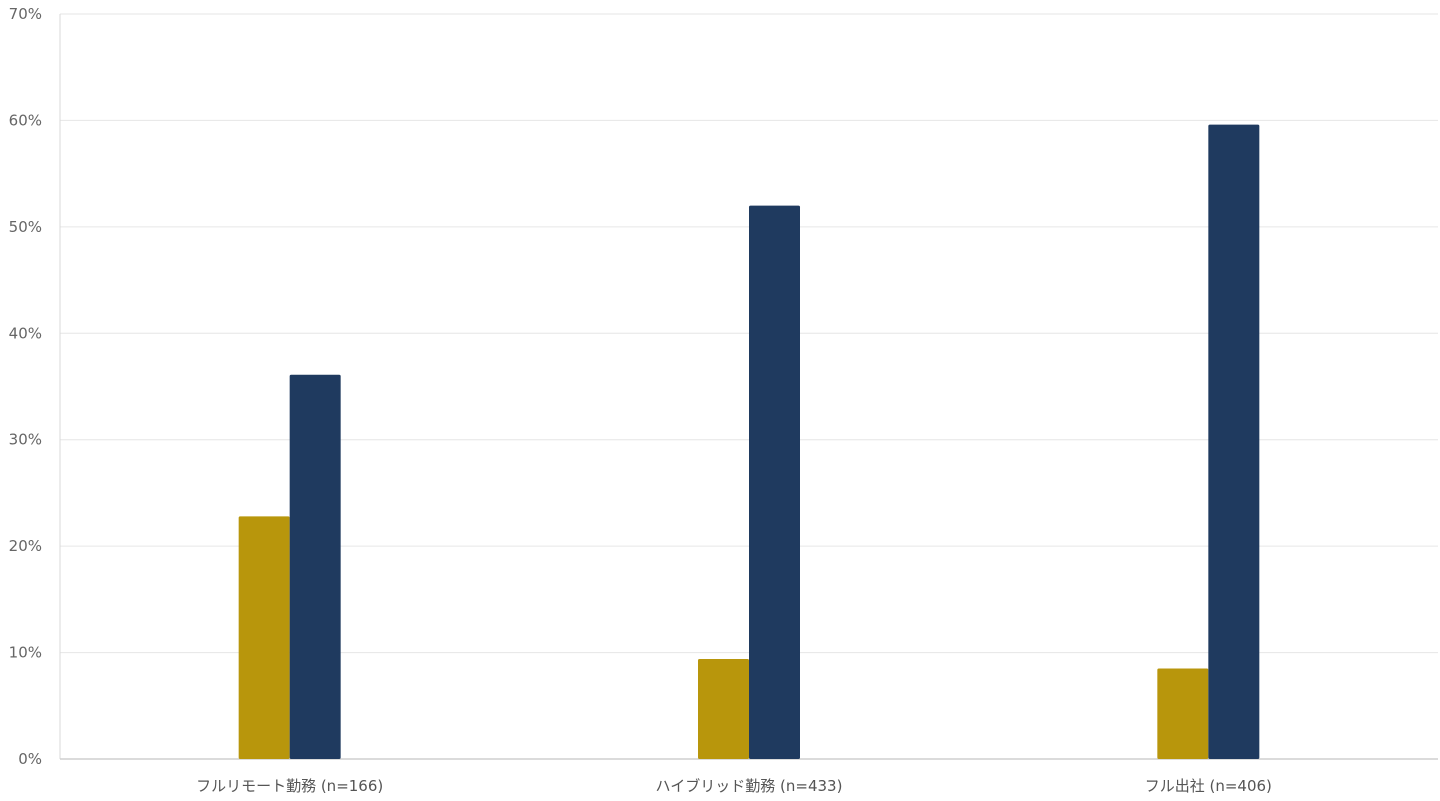 This screenshot has width=1440, height=801. What do you see at coordinates (774, 482) in the screenshot?
I see `bar-series2-cat2` at bounding box center [774, 482].